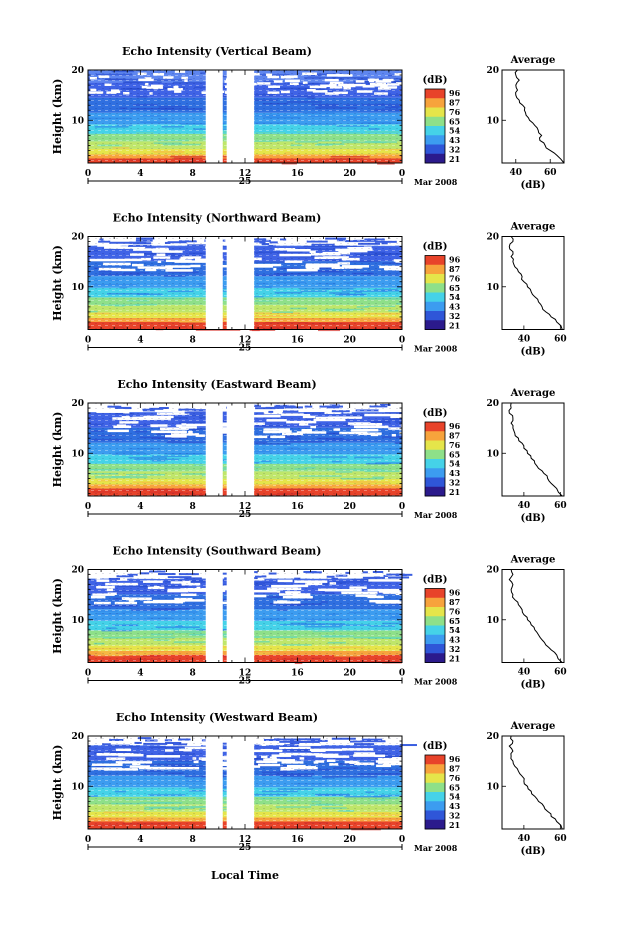 The width and height of the screenshot is (618, 934). I want to click on y-axis-label: Height (km), so click(57, 117).